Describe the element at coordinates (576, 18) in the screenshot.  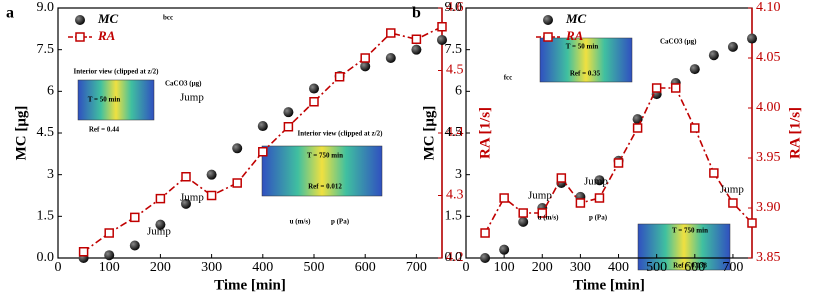
I see `legend-label: MC` at that location.